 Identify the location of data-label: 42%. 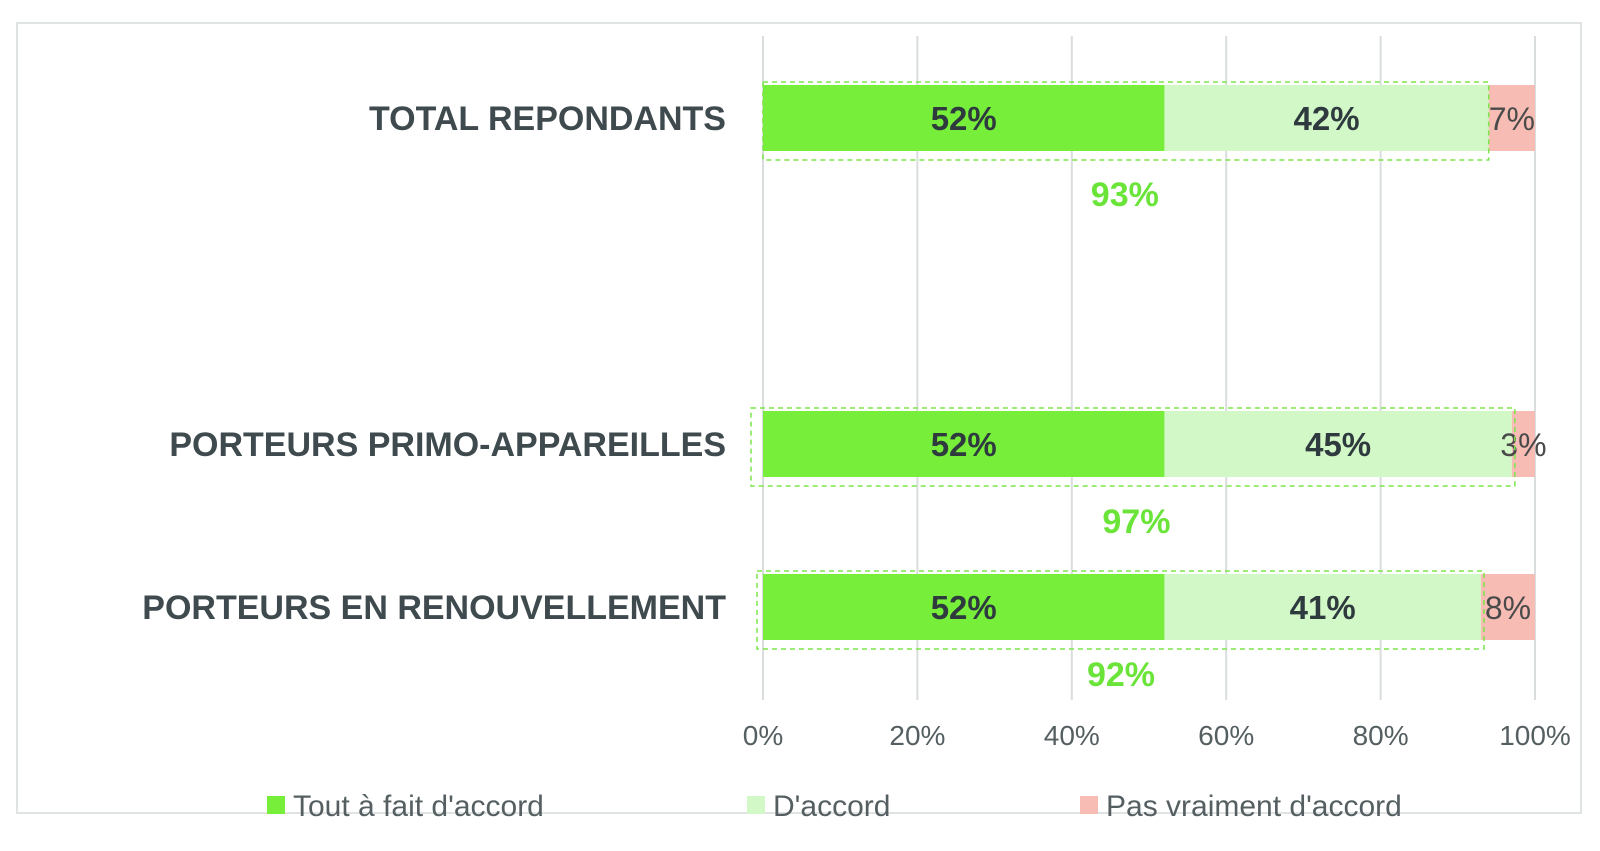
(1327, 118).